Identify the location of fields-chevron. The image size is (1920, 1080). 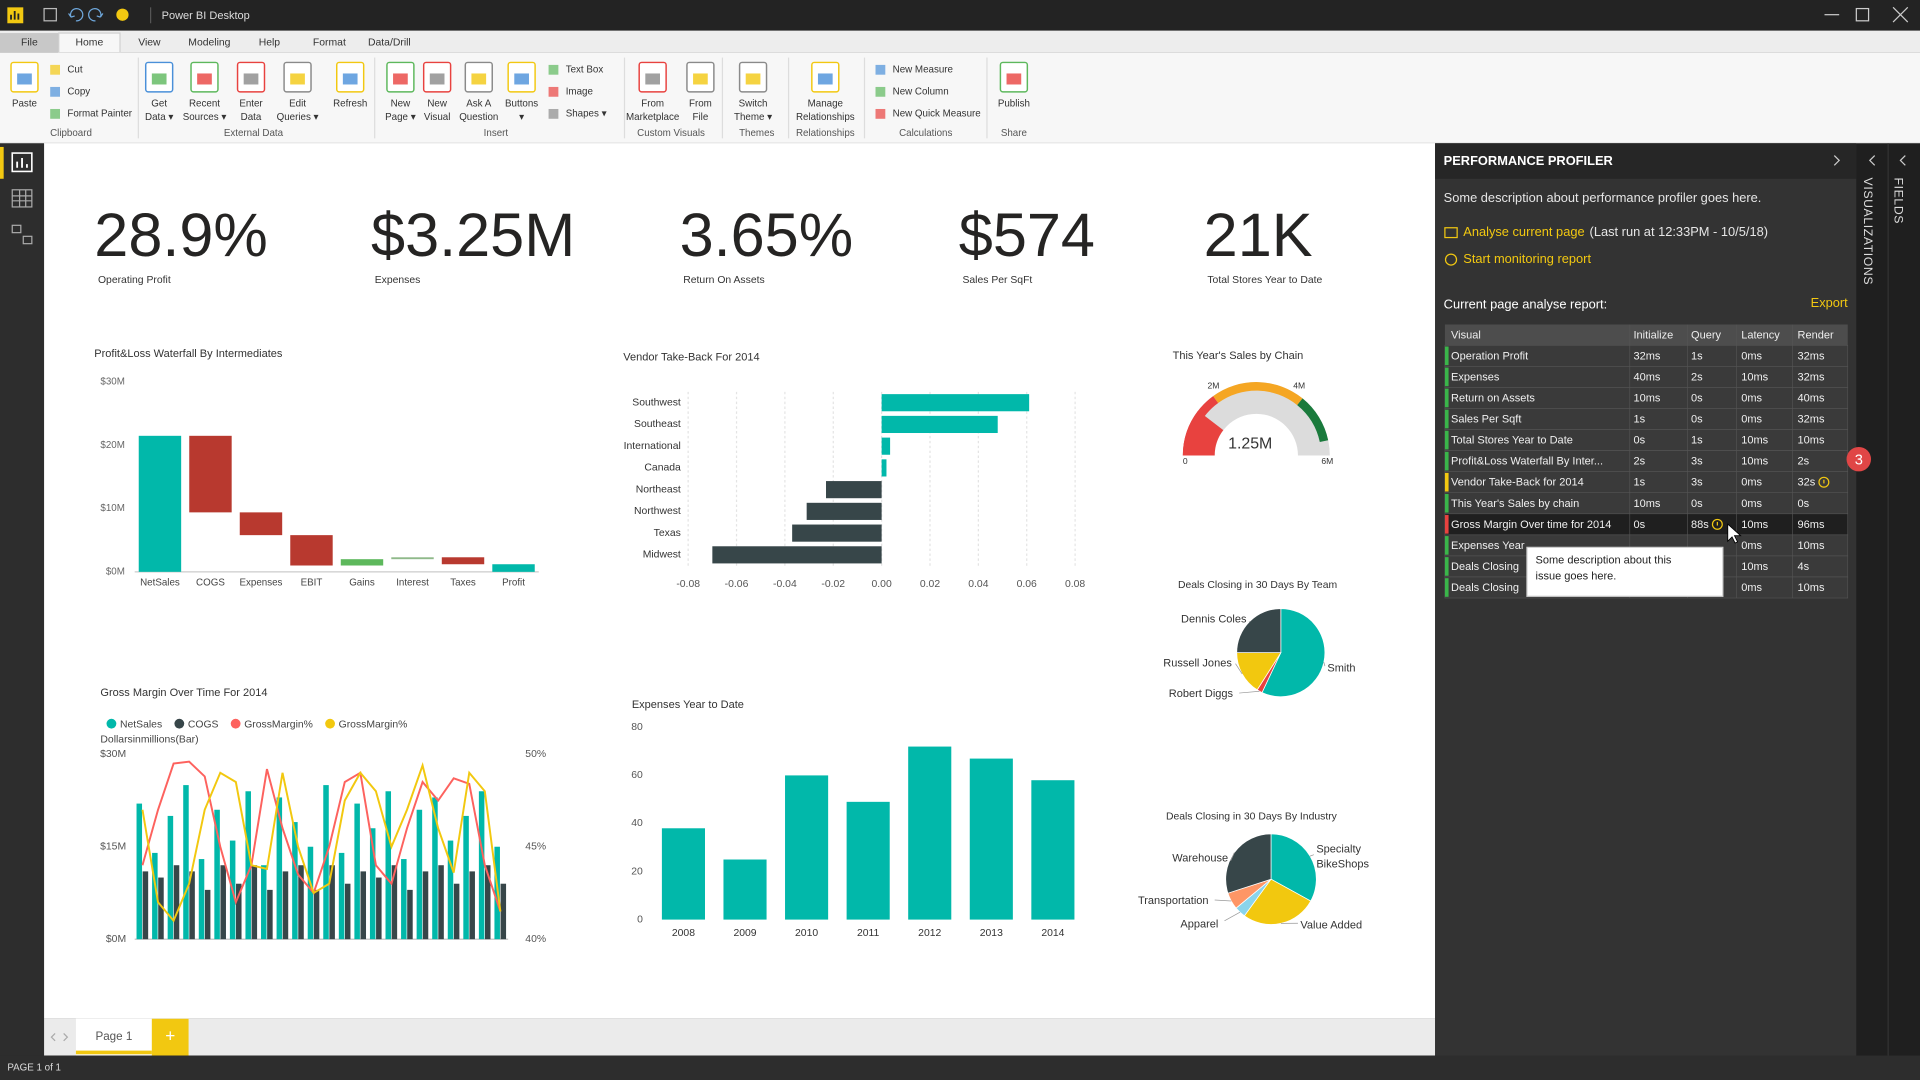
(1902, 160).